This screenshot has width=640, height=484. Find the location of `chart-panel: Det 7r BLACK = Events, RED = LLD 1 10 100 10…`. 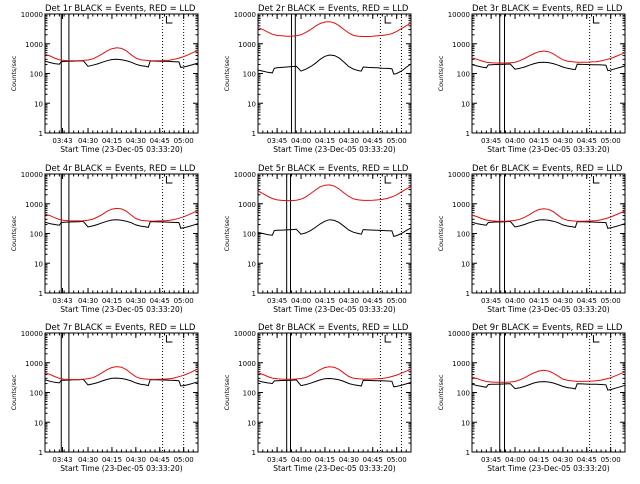

chart-panel: Det 7r BLACK = Events, RED = LLD 1 10 100 10… is located at coordinates (104, 398).